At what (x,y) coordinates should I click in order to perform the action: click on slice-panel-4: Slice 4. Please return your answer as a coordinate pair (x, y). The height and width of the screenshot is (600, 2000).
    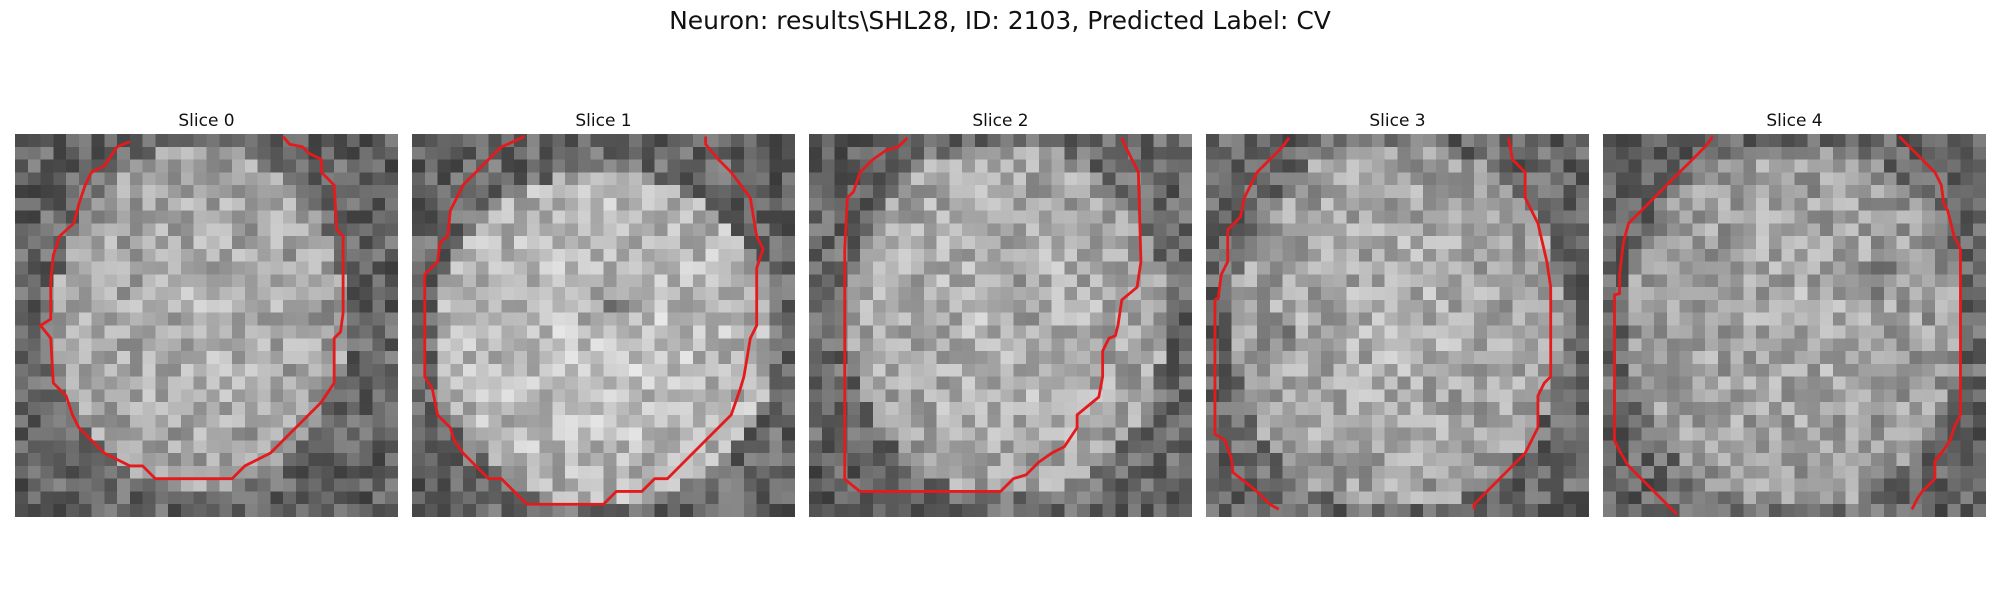
    Looking at the image, I should click on (1794, 312).